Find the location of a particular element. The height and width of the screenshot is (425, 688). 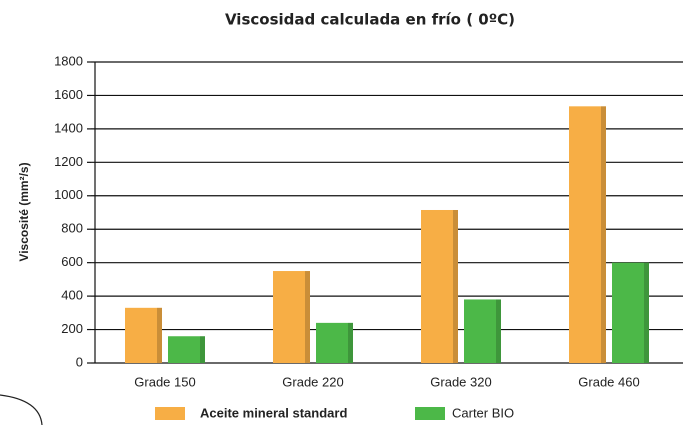

y-tick-label: 1800 is located at coordinates (68, 60).